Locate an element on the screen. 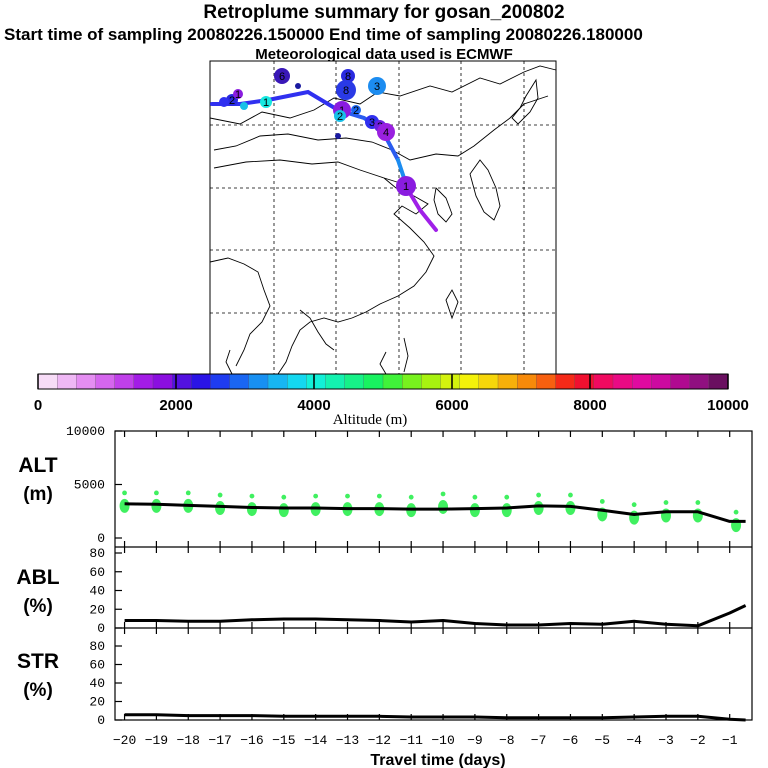  xtick-label: −18 is located at coordinates (188, 740).